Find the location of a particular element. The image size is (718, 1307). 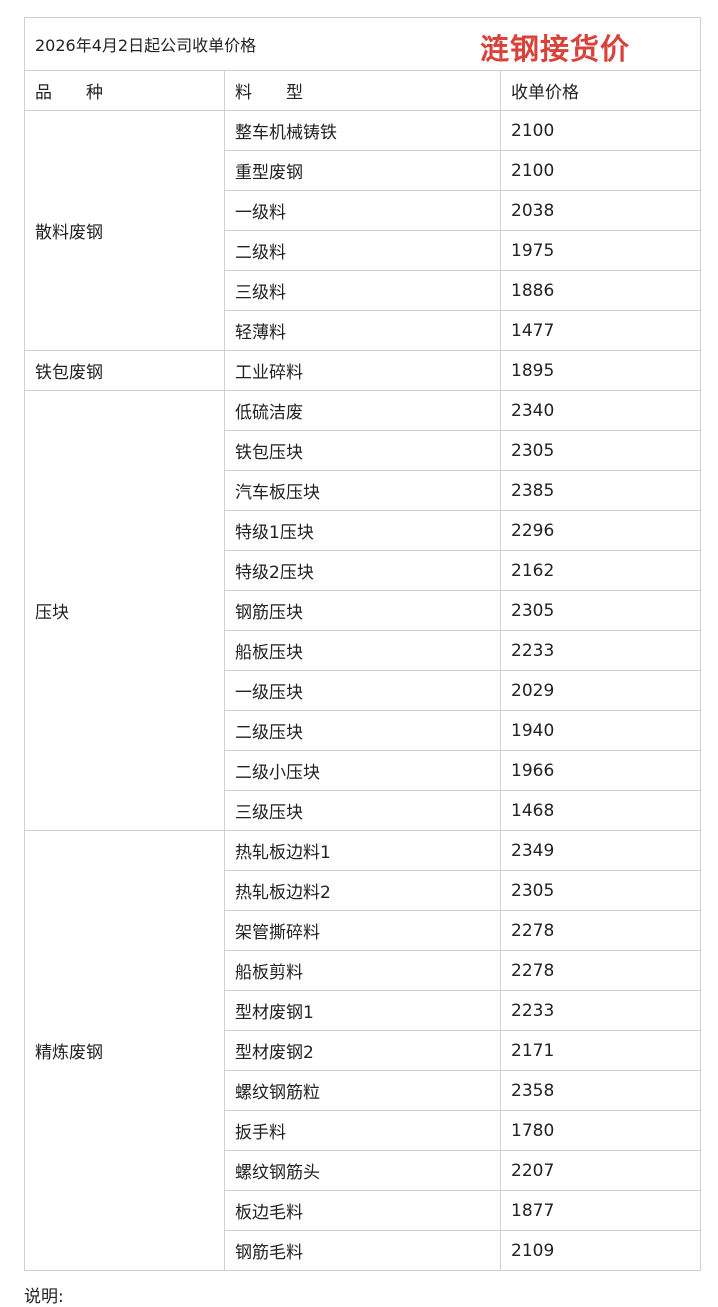

price-cell: 1966 is located at coordinates (600, 770).